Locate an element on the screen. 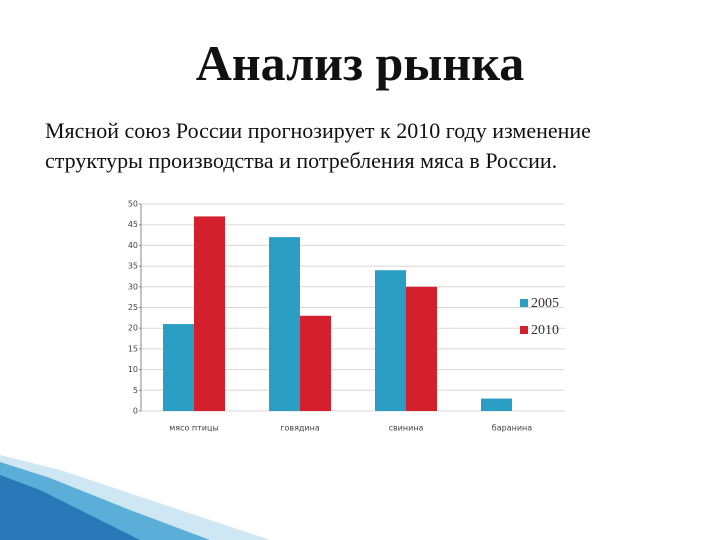 The height and width of the screenshot is (540, 720). y-tick-label: 15 is located at coordinates (133, 348).